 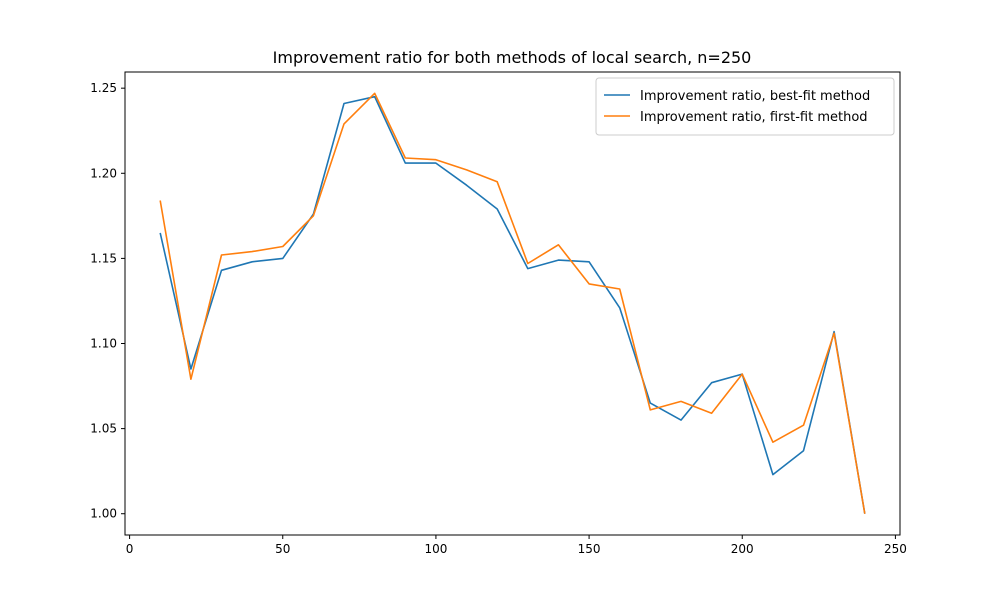 What do you see at coordinates (103, 88) in the screenshot?
I see `y-tick-label: 1.25` at bounding box center [103, 88].